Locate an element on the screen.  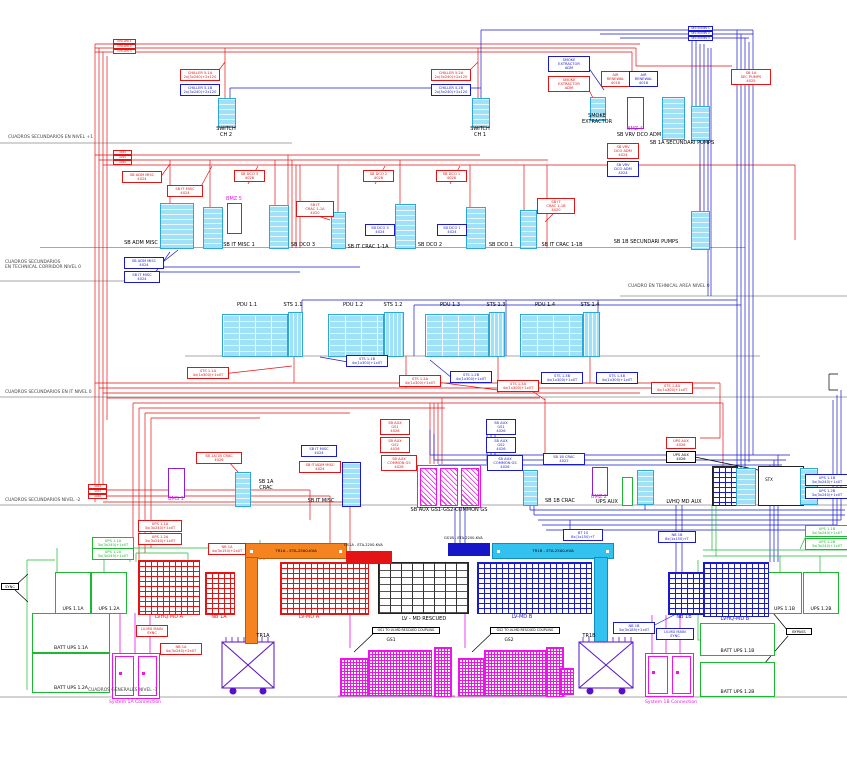
panel-lv-md-b is located at coordinates (534, 588).